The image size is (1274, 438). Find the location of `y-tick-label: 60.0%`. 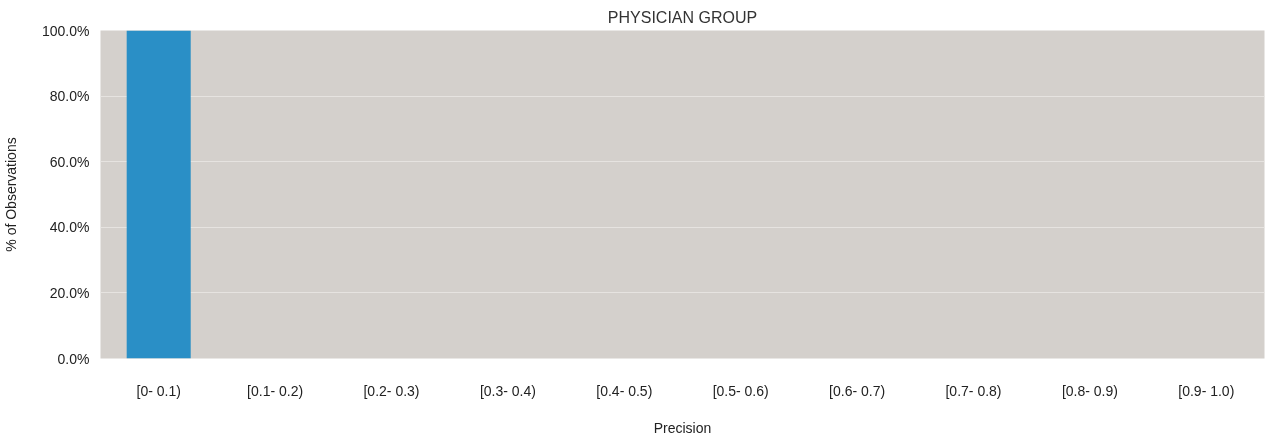

y-tick-label: 60.0% is located at coordinates (69, 161).